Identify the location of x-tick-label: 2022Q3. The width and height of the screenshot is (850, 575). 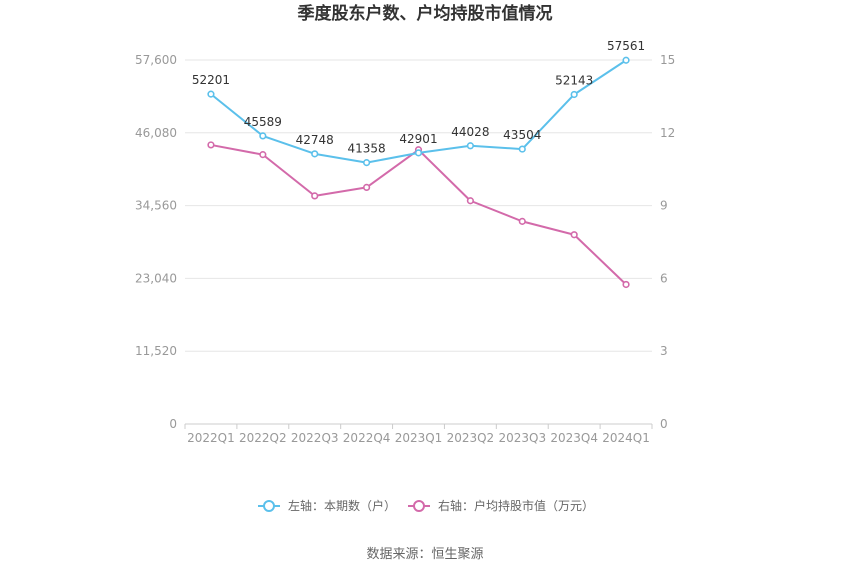
(315, 438).